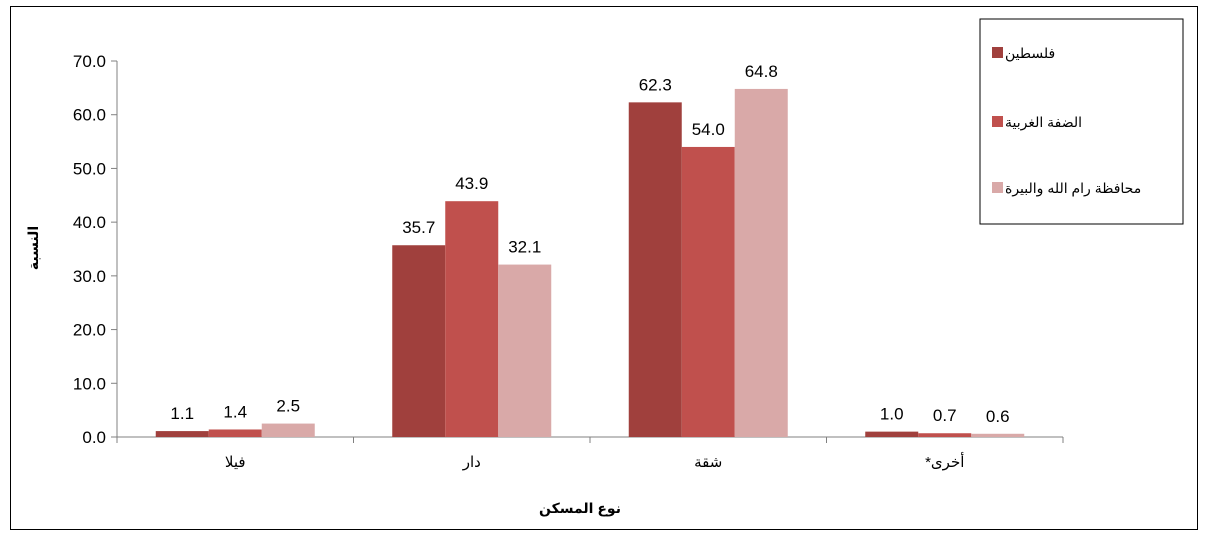  Describe the element at coordinates (418, 227) in the screenshot. I see `data-label: 35.7` at that location.